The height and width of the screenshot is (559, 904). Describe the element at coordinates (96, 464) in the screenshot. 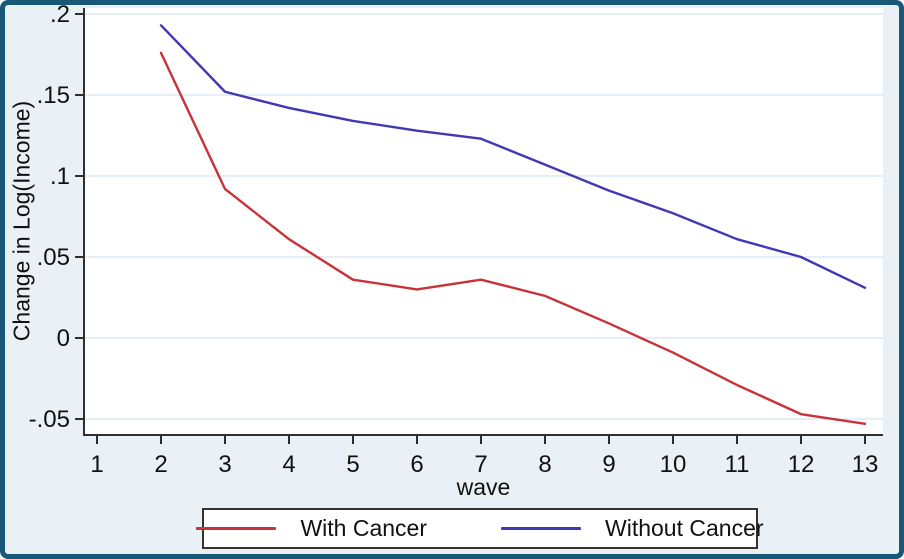

I see `x-tick-label: 1` at that location.